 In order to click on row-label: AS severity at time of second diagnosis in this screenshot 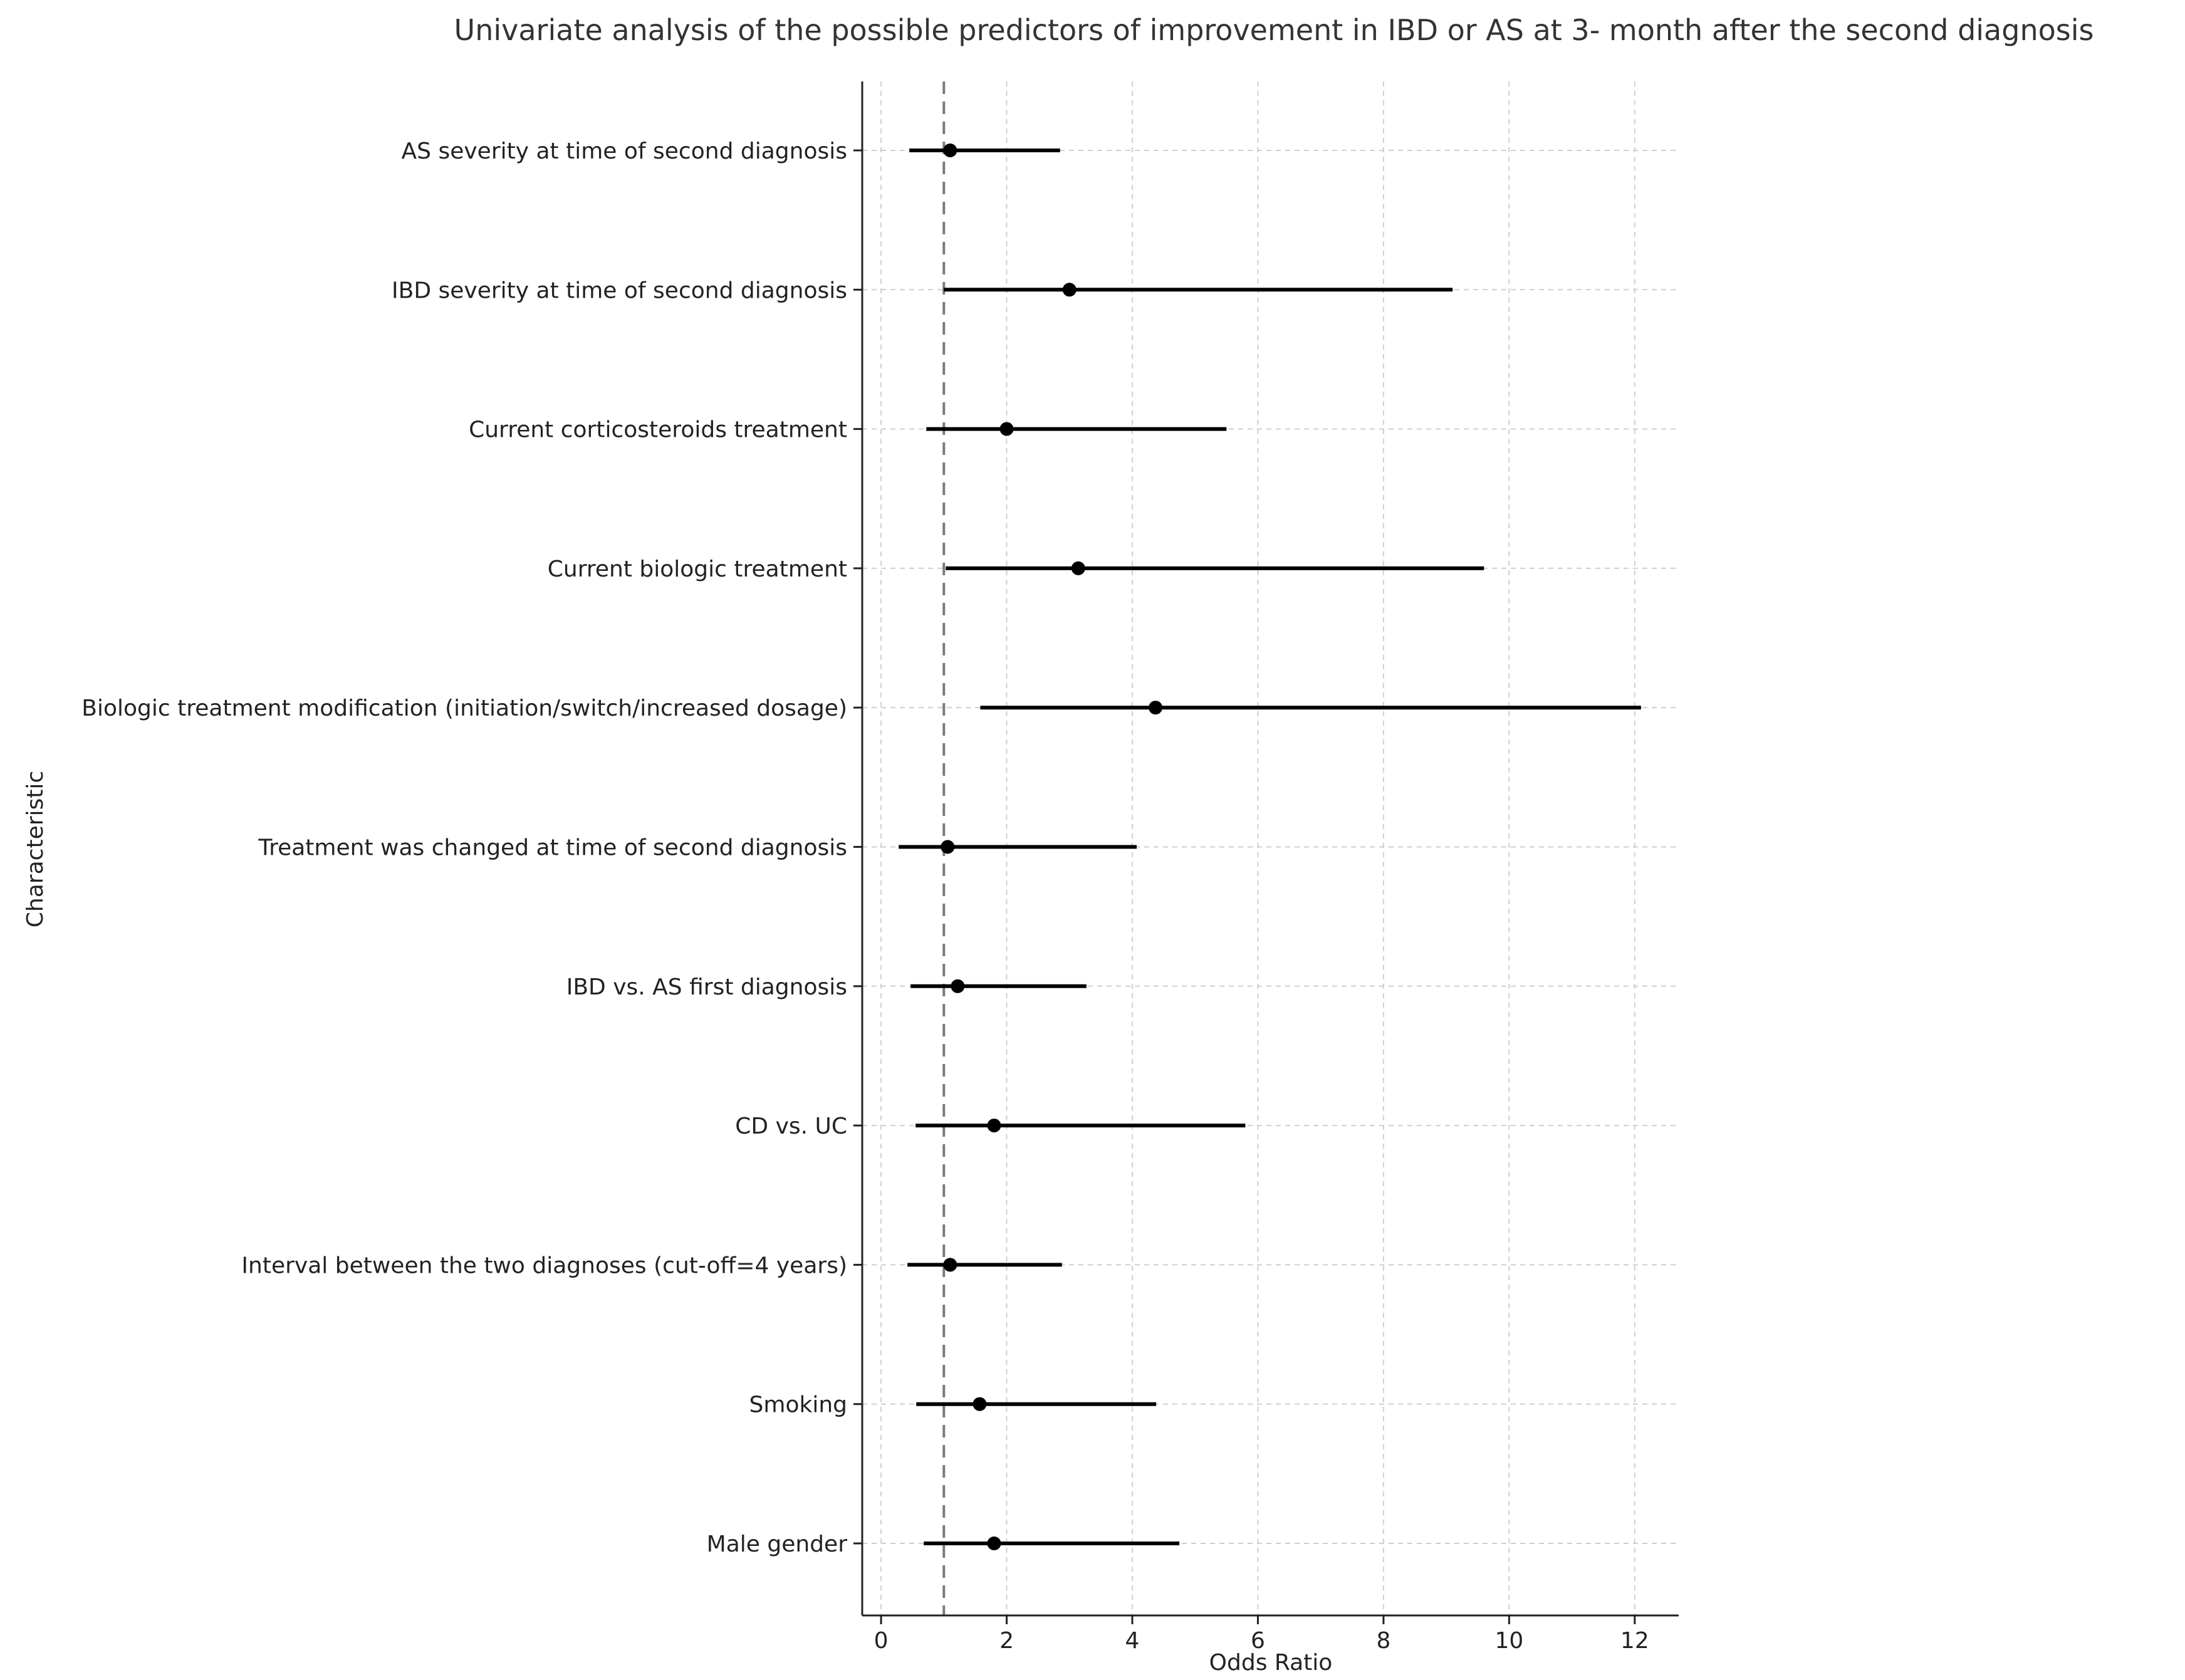, I will do `click(624, 151)`.